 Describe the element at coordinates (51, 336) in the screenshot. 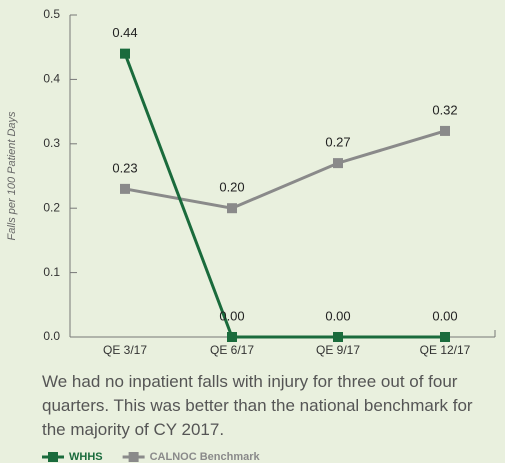

I see `y-tick-label: 0.0` at that location.